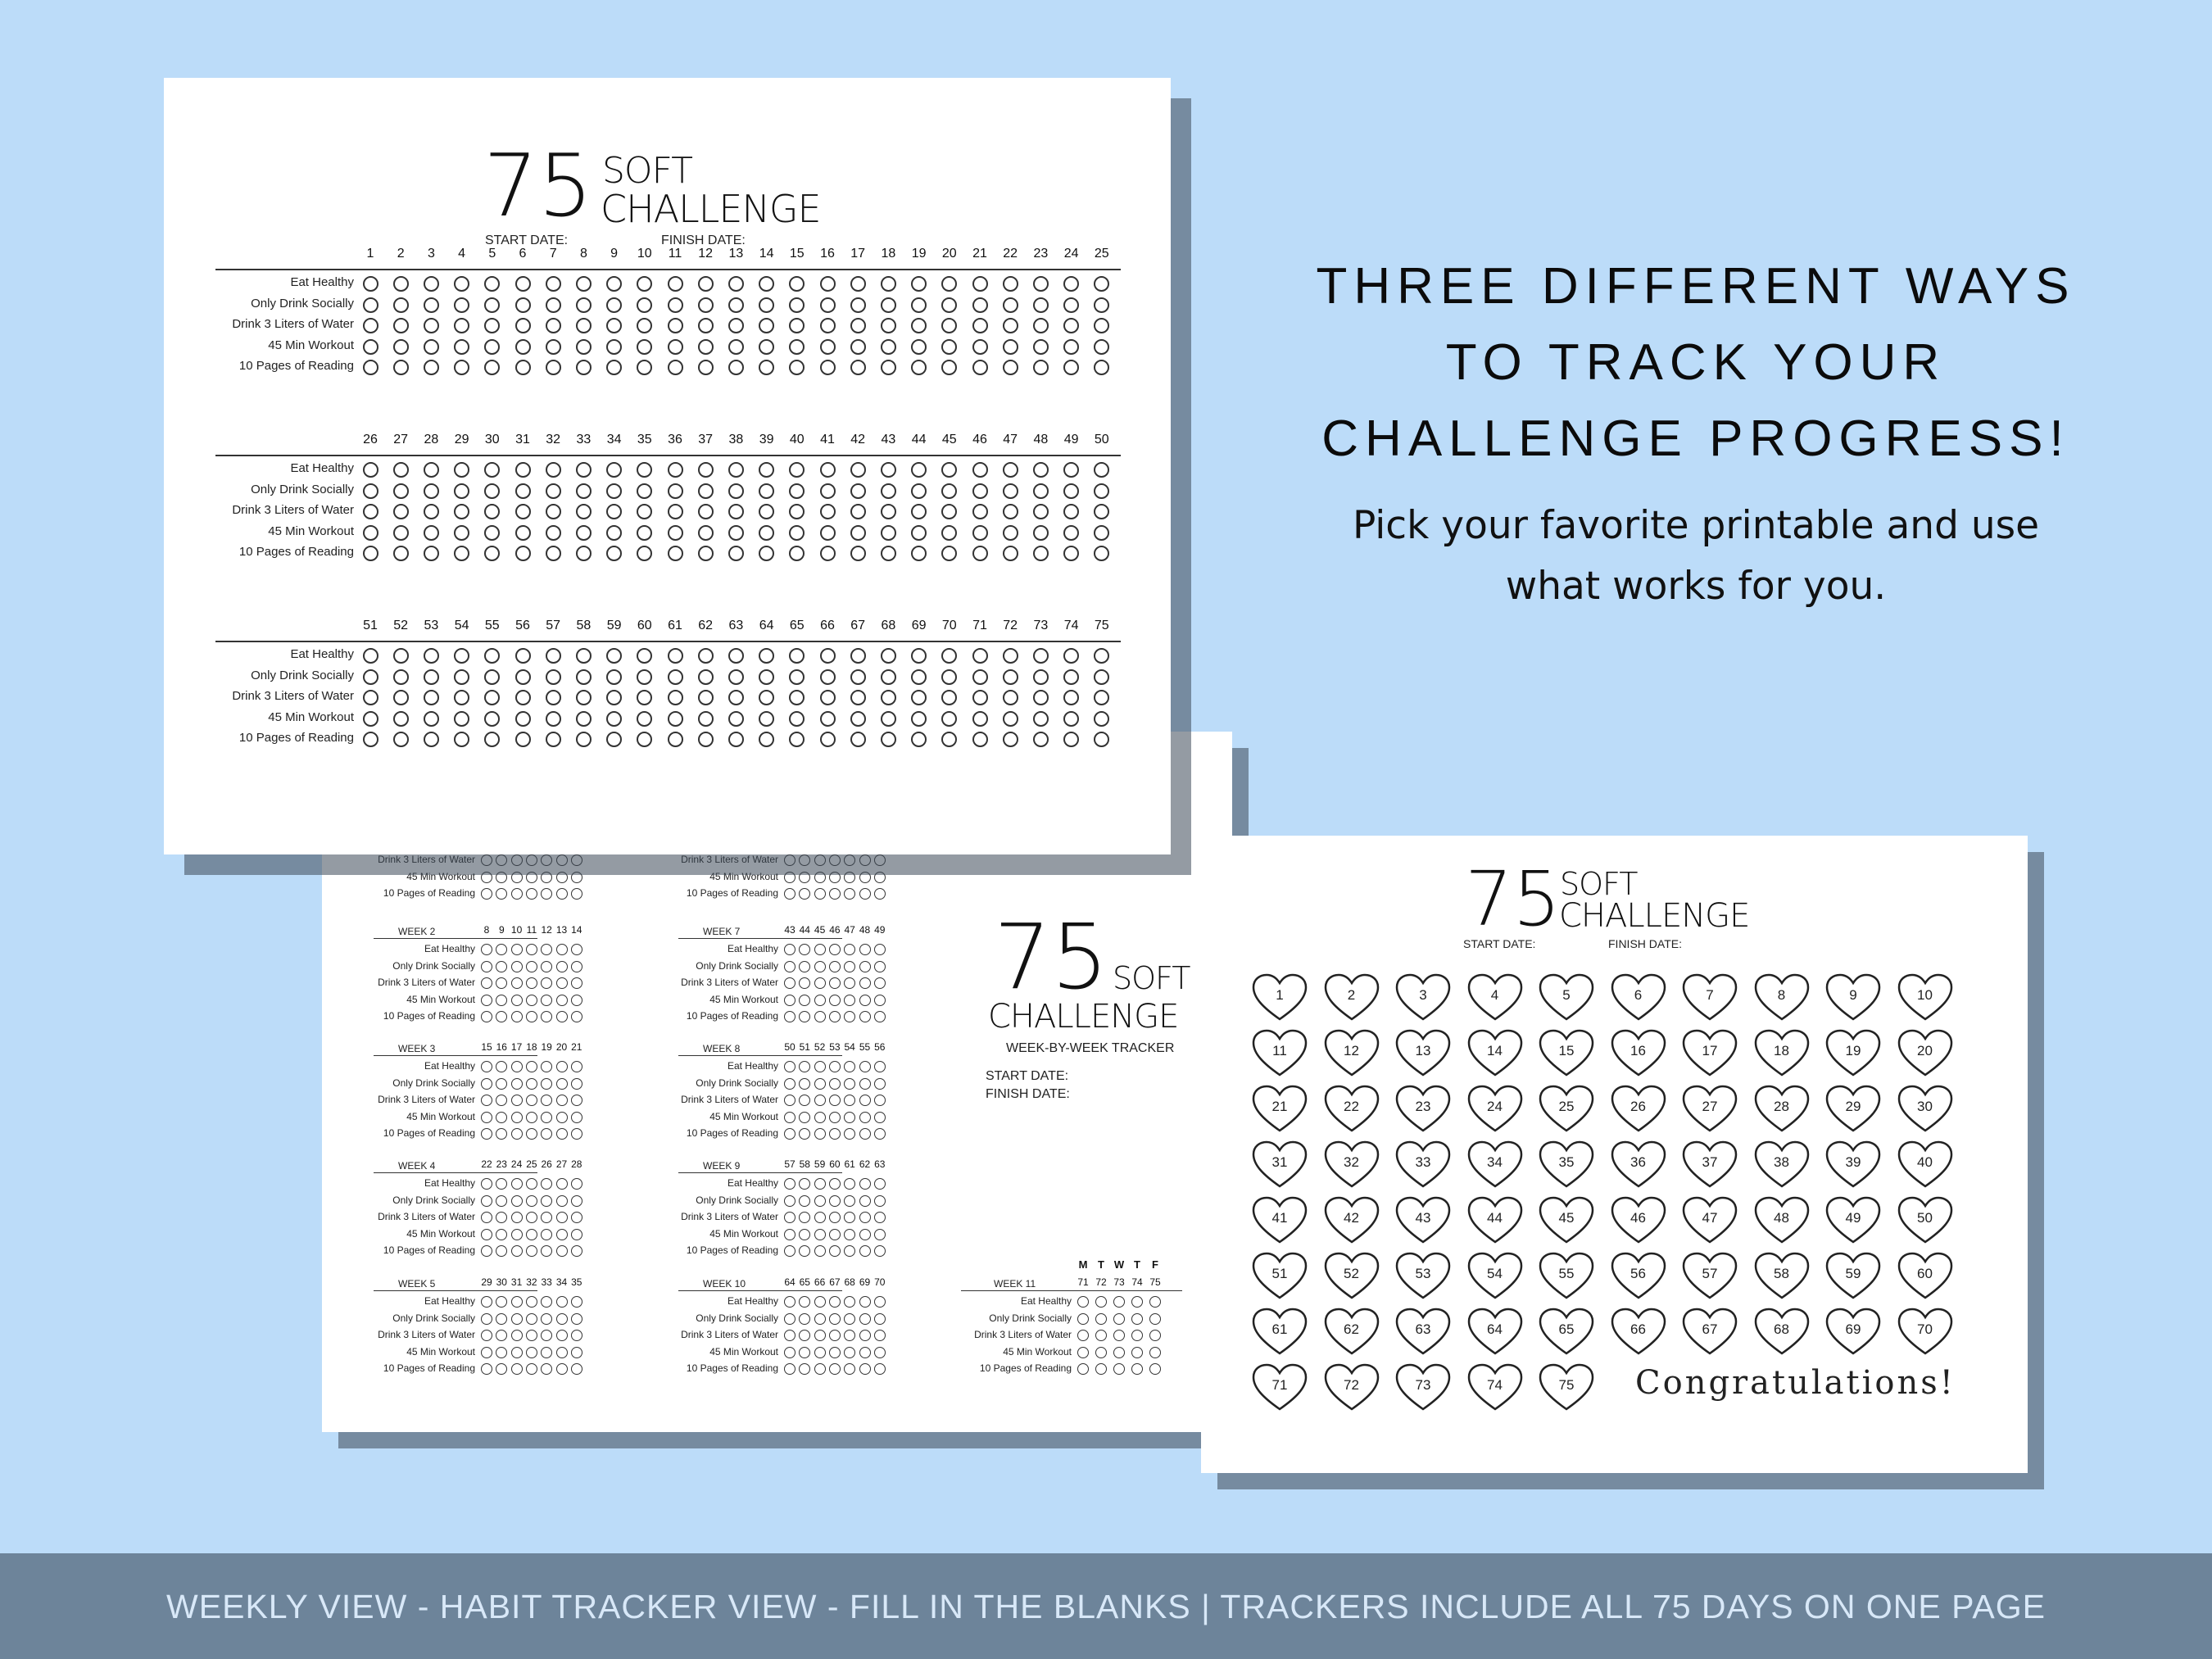 This screenshot has height=1659, width=2212. What do you see at coordinates (1423, 1109) in the screenshot?
I see `heart-day: 23` at bounding box center [1423, 1109].